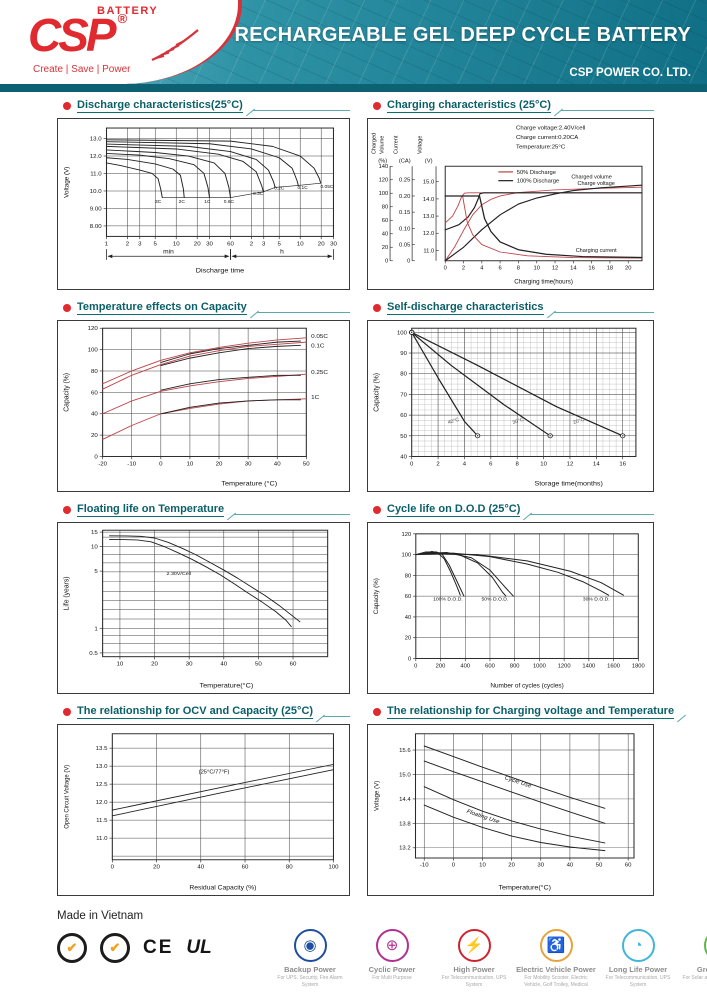 The image size is (707, 1000). What do you see at coordinates (638, 981) in the screenshot?
I see `power-badge-sub: For Telecommunication, UPS System` at bounding box center [638, 981].